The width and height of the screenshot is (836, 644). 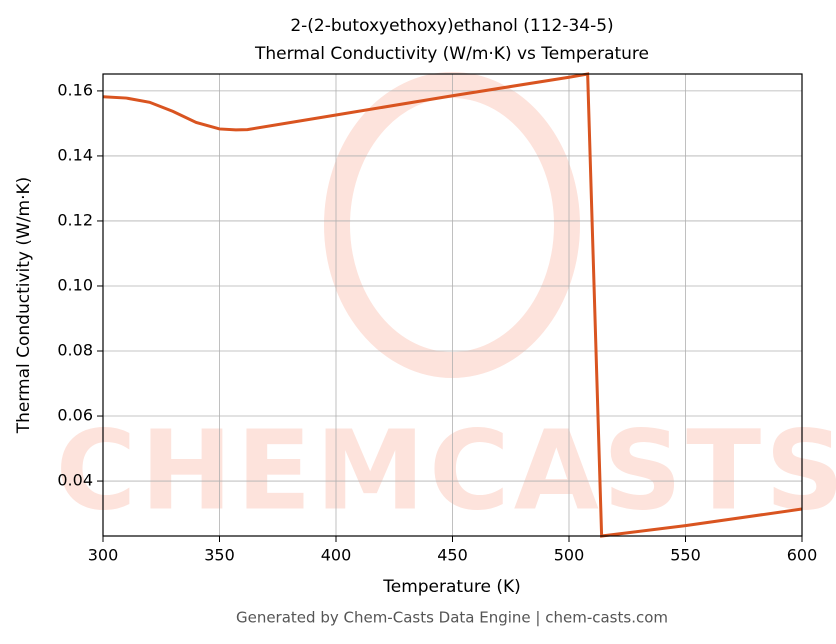 I want to click on x-tick-label: 450, so click(x=452, y=555).